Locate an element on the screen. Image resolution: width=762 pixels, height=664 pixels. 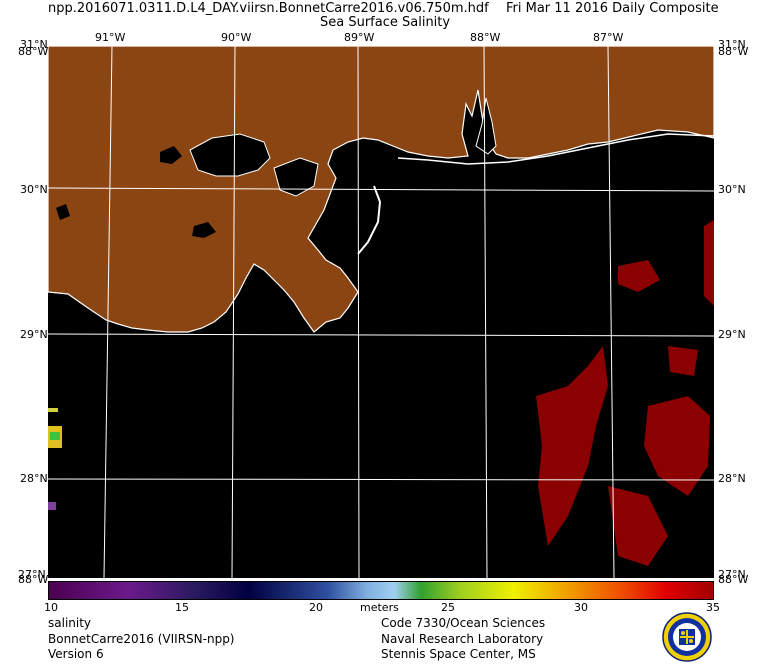
lat-label-30n-left: 30°N is located at coordinates (34, 189).